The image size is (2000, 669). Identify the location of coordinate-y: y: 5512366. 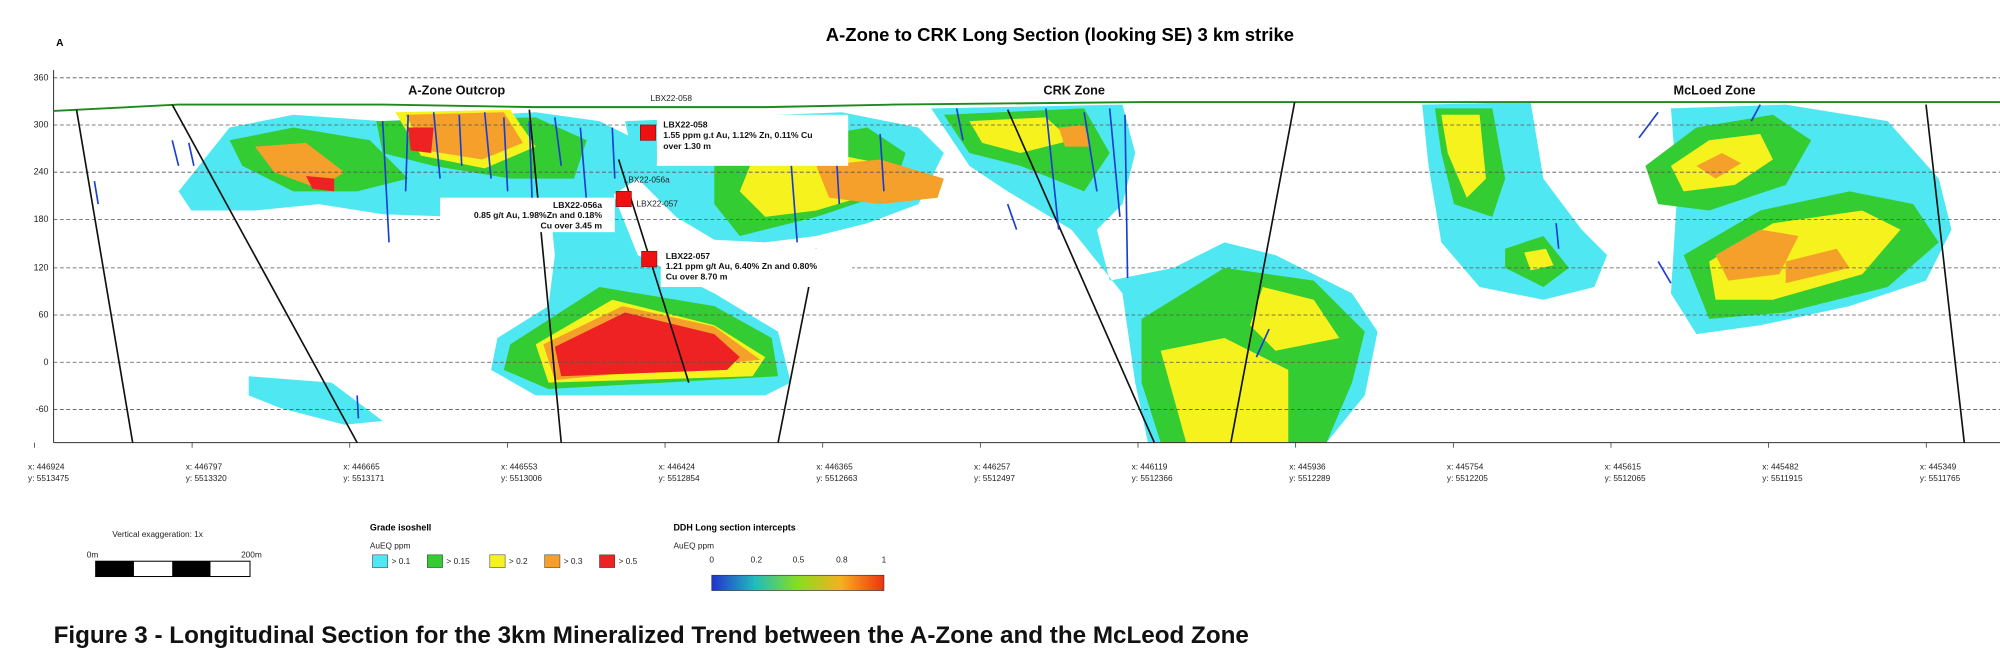
(1152, 478).